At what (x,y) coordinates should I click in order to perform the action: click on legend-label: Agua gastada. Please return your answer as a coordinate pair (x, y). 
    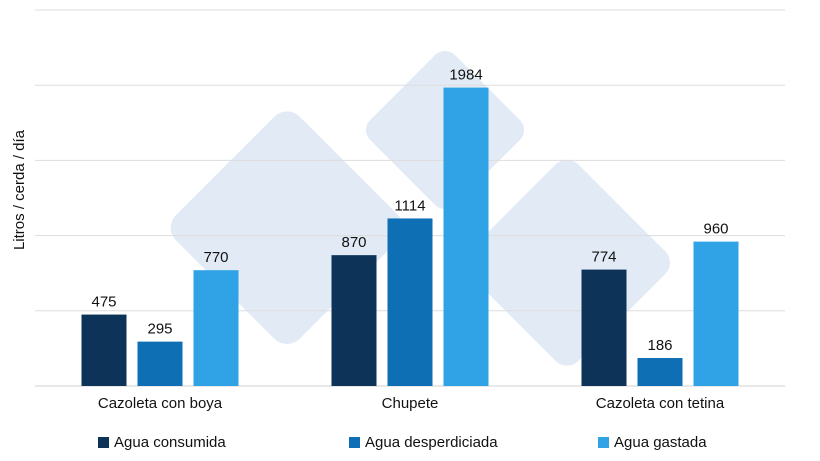
    Looking at the image, I should click on (660, 442).